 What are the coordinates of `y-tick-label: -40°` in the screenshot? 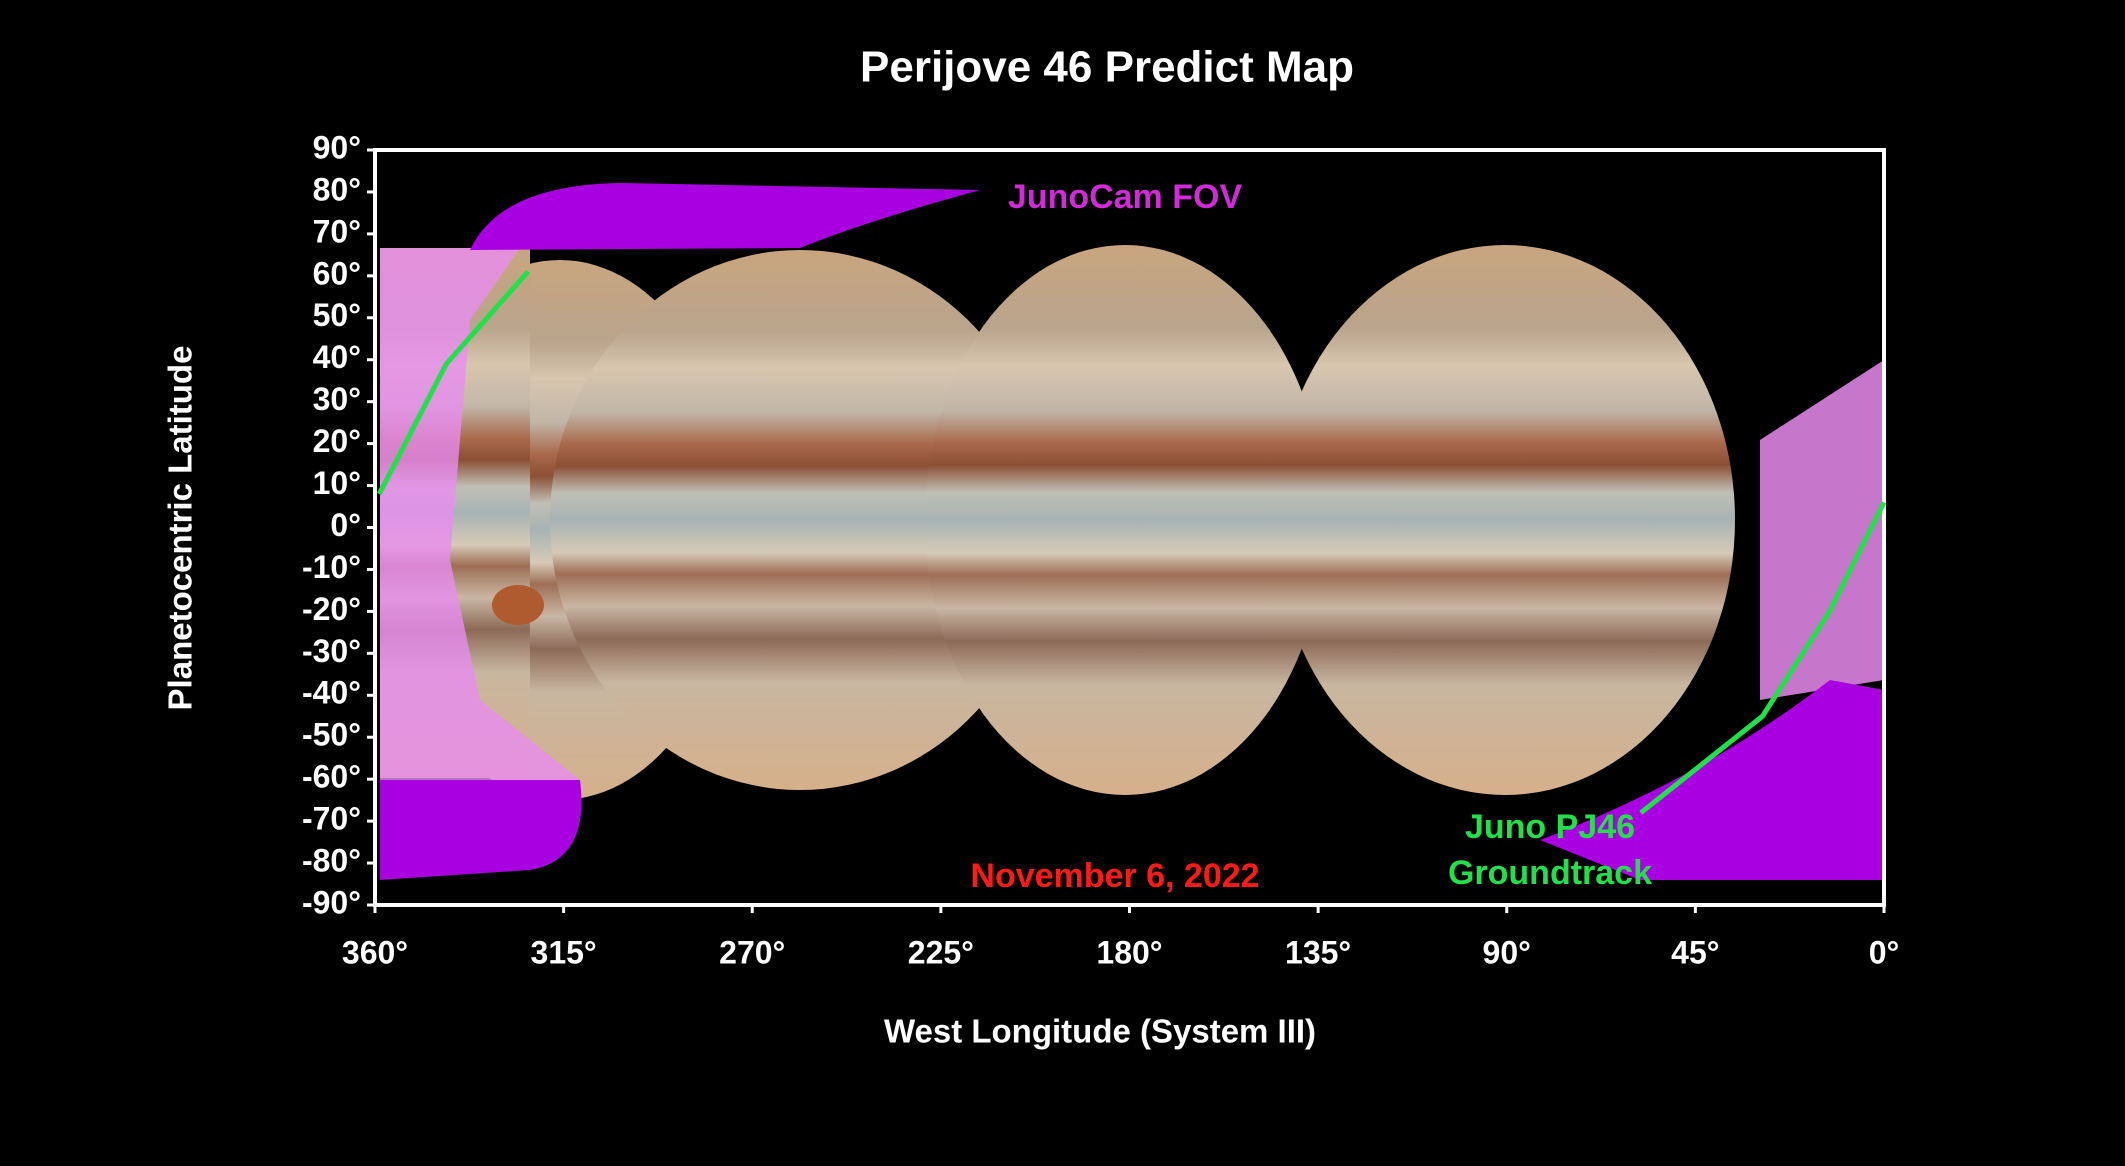 It's located at (331, 693).